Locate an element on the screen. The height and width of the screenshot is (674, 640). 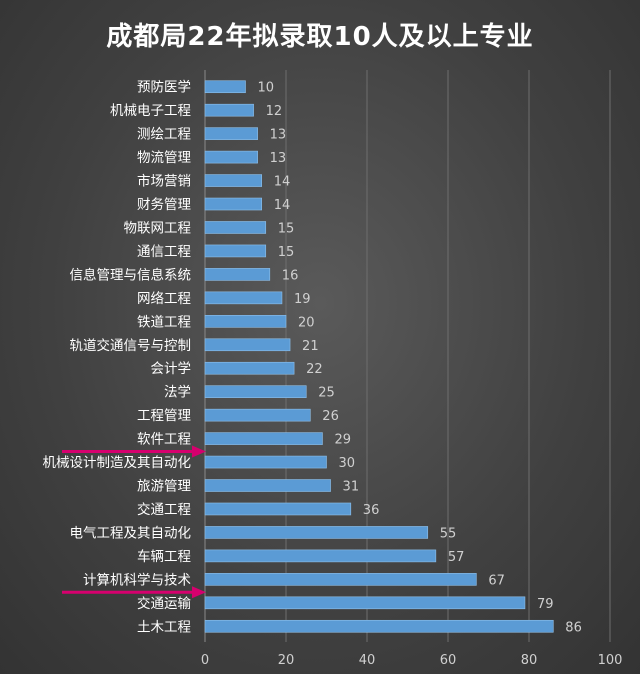
category-label: 土木工程 is located at coordinates (164, 627).